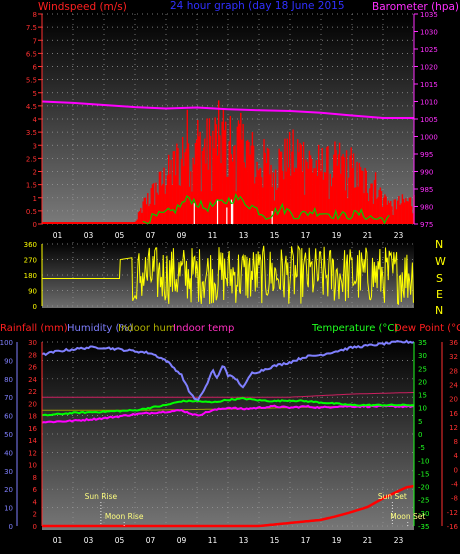 The width and height of the screenshot is (460, 554). I want to click on humidity-path, so click(228, 370).